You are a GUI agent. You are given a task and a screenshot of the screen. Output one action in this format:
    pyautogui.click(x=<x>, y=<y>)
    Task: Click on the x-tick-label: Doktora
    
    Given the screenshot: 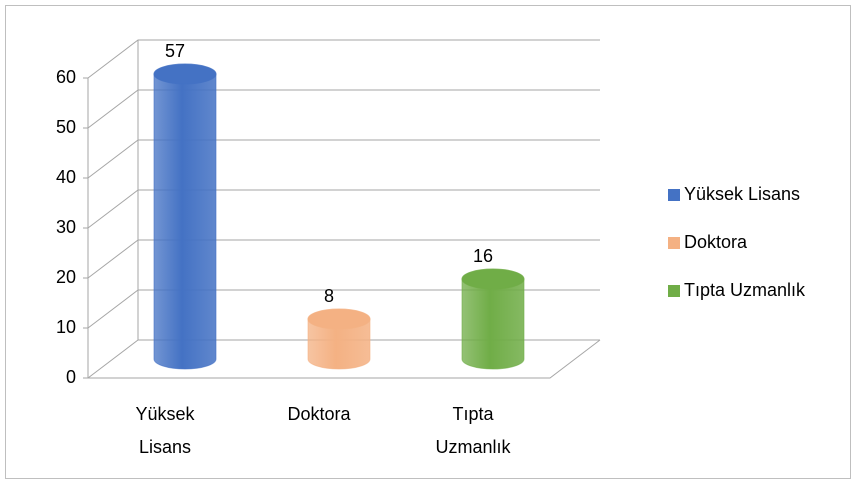 What is the action you would take?
    pyautogui.click(x=319, y=414)
    